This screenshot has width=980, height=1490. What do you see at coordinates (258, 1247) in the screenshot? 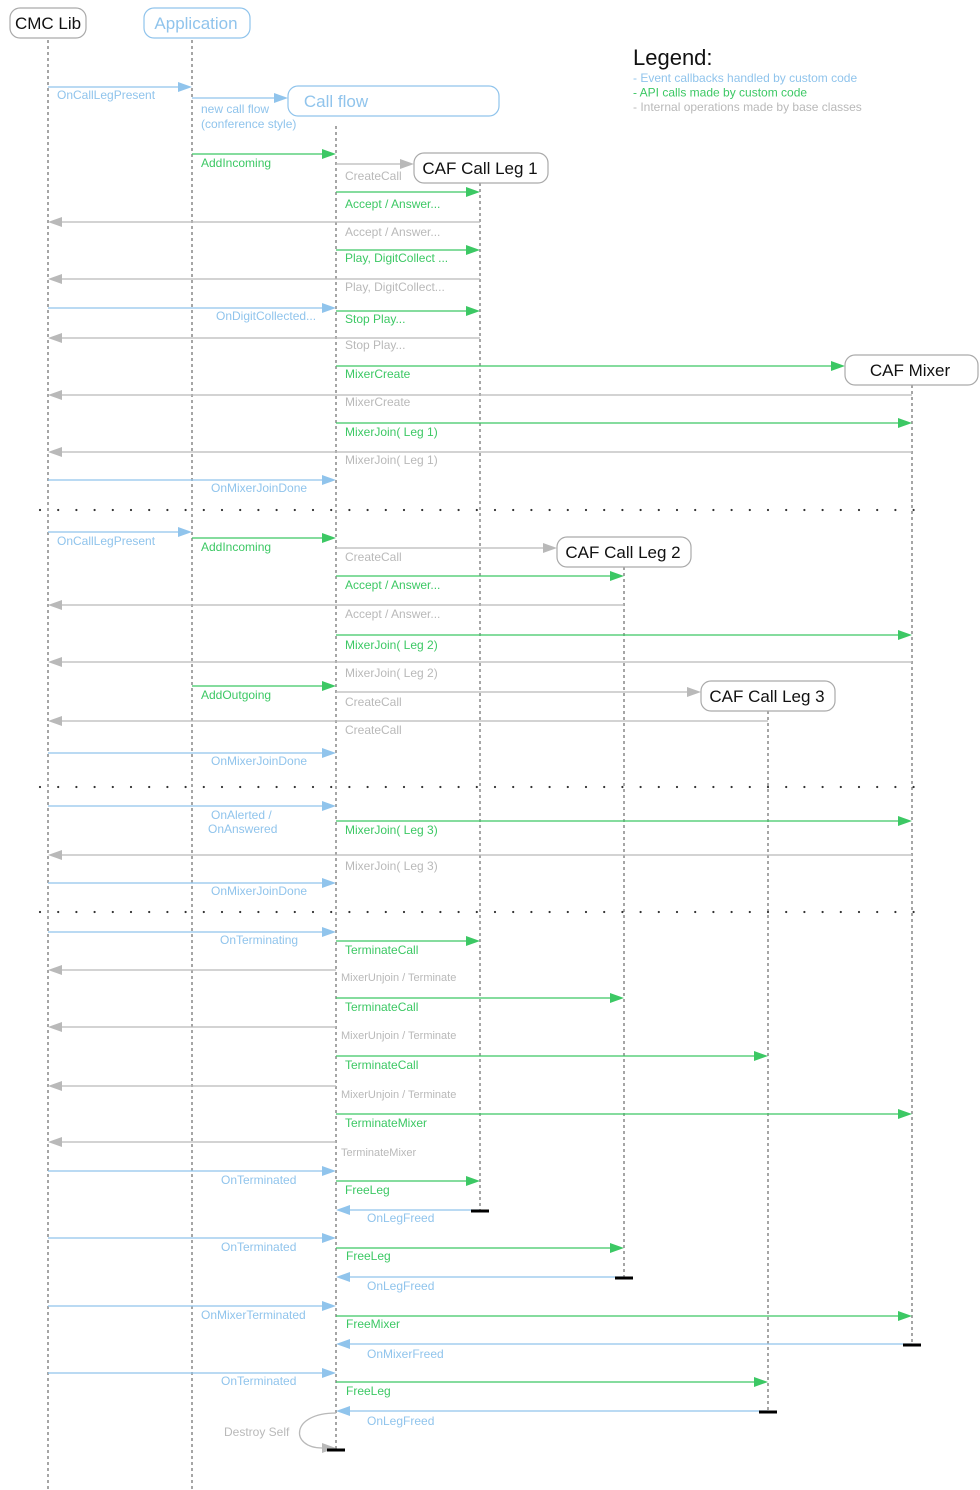
I see `message-label-46: OnTerminated` at bounding box center [258, 1247].